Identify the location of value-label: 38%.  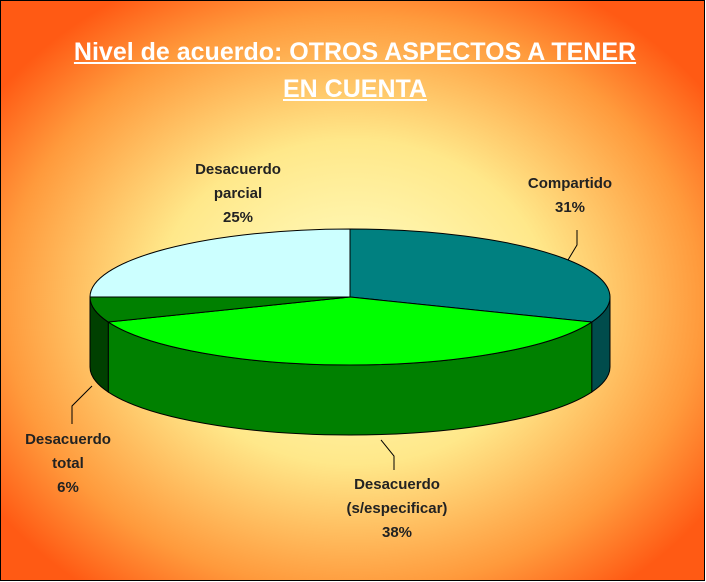
(397, 532).